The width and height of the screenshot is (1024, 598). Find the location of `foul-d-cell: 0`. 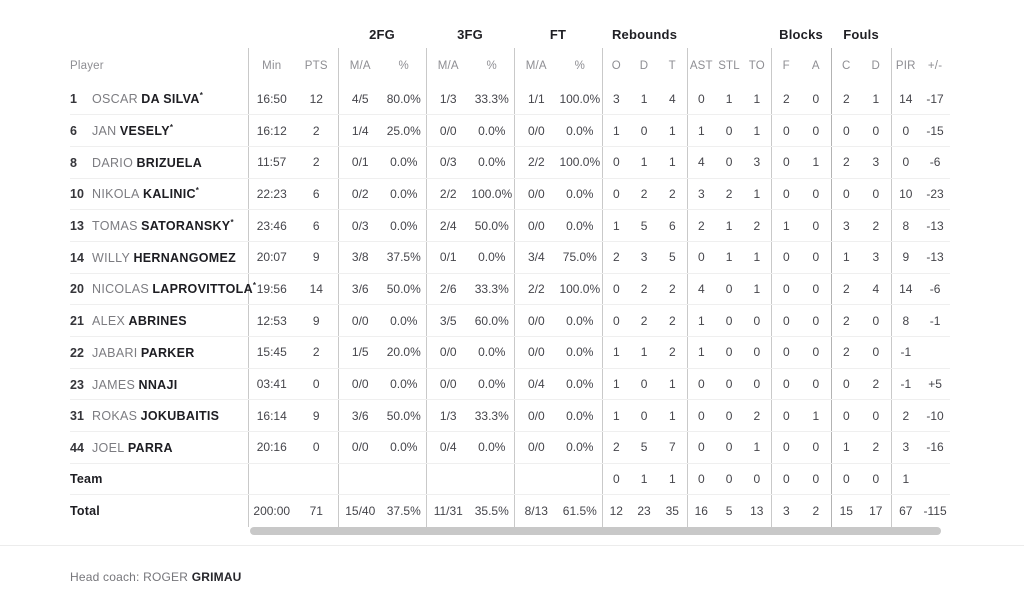

foul-d-cell: 0 is located at coordinates (876, 320).